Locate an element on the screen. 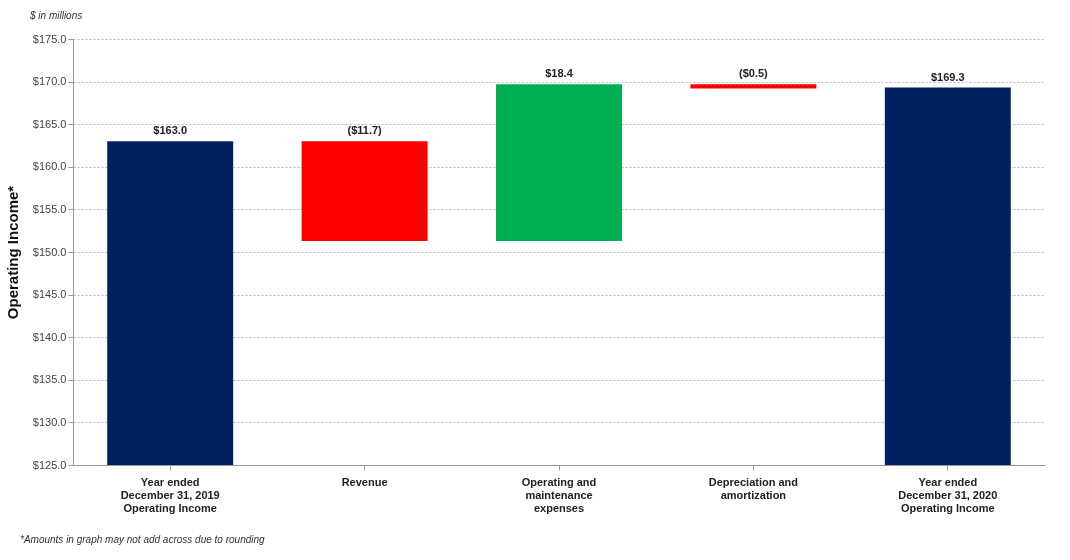 This screenshot has height=560, width=1070. data-label: $18.4 is located at coordinates (559, 73).